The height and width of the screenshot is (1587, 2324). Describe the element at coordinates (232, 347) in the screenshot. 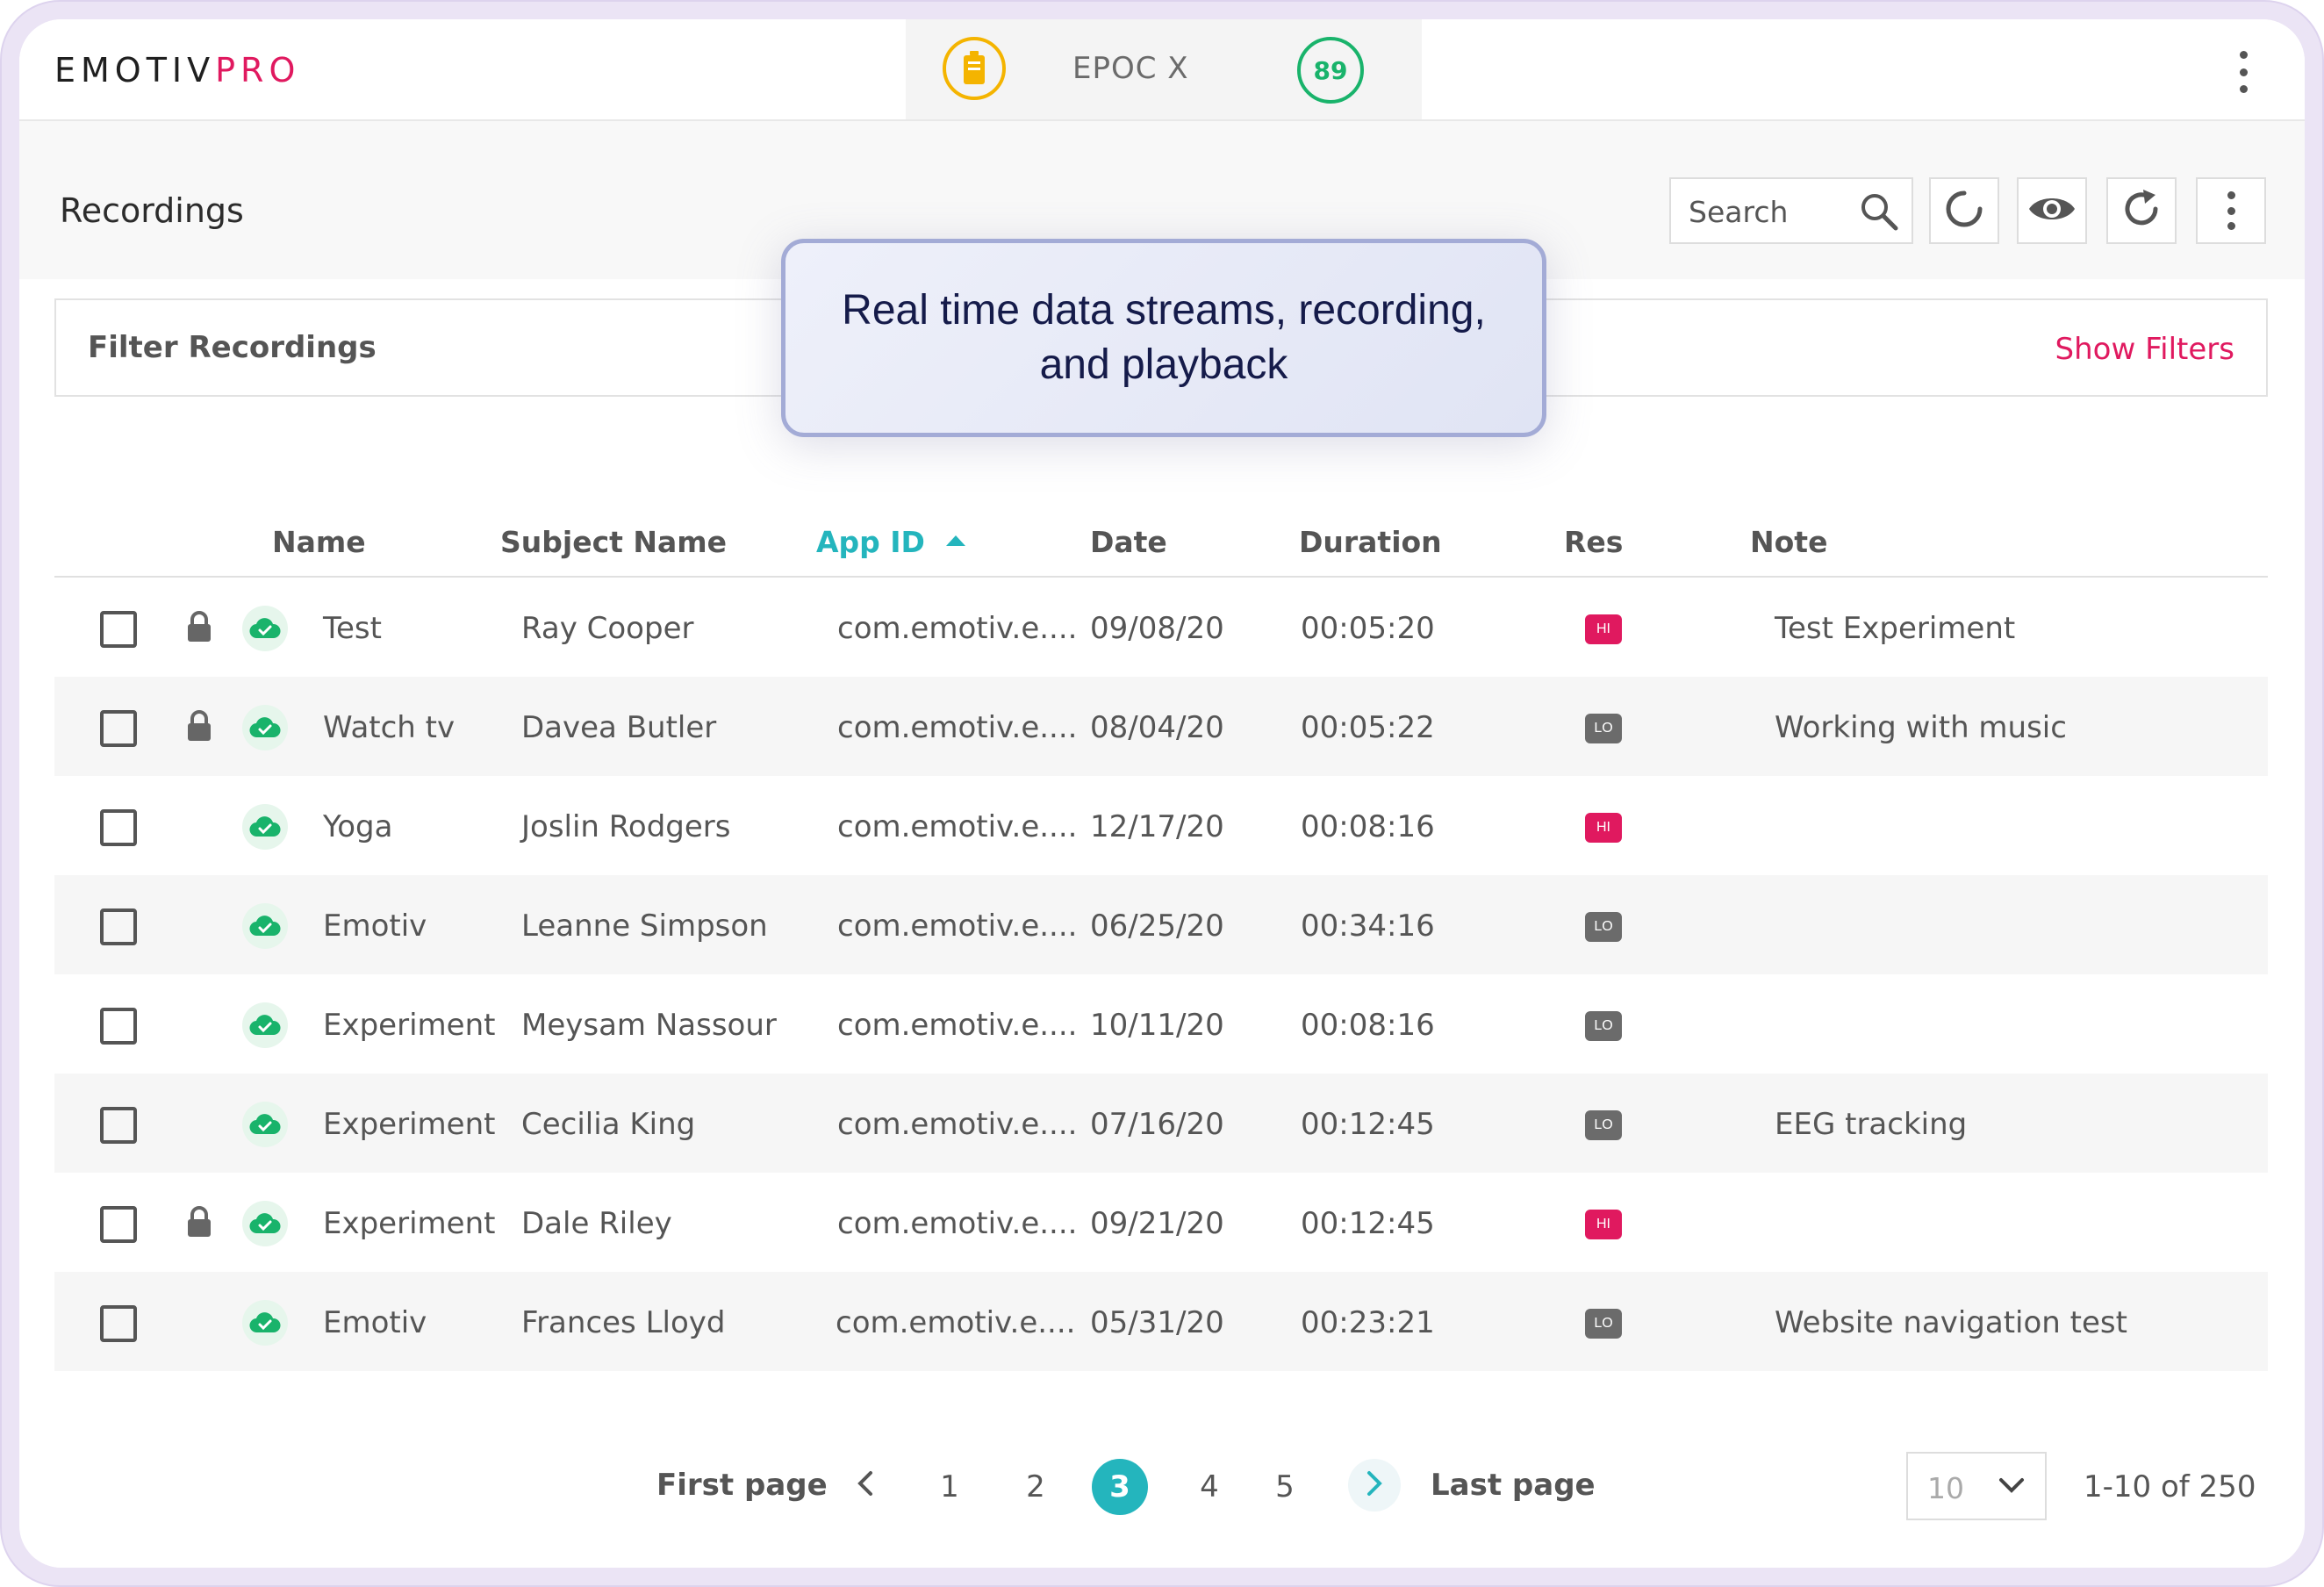

I see `filter-label: Filter Recordings` at that location.